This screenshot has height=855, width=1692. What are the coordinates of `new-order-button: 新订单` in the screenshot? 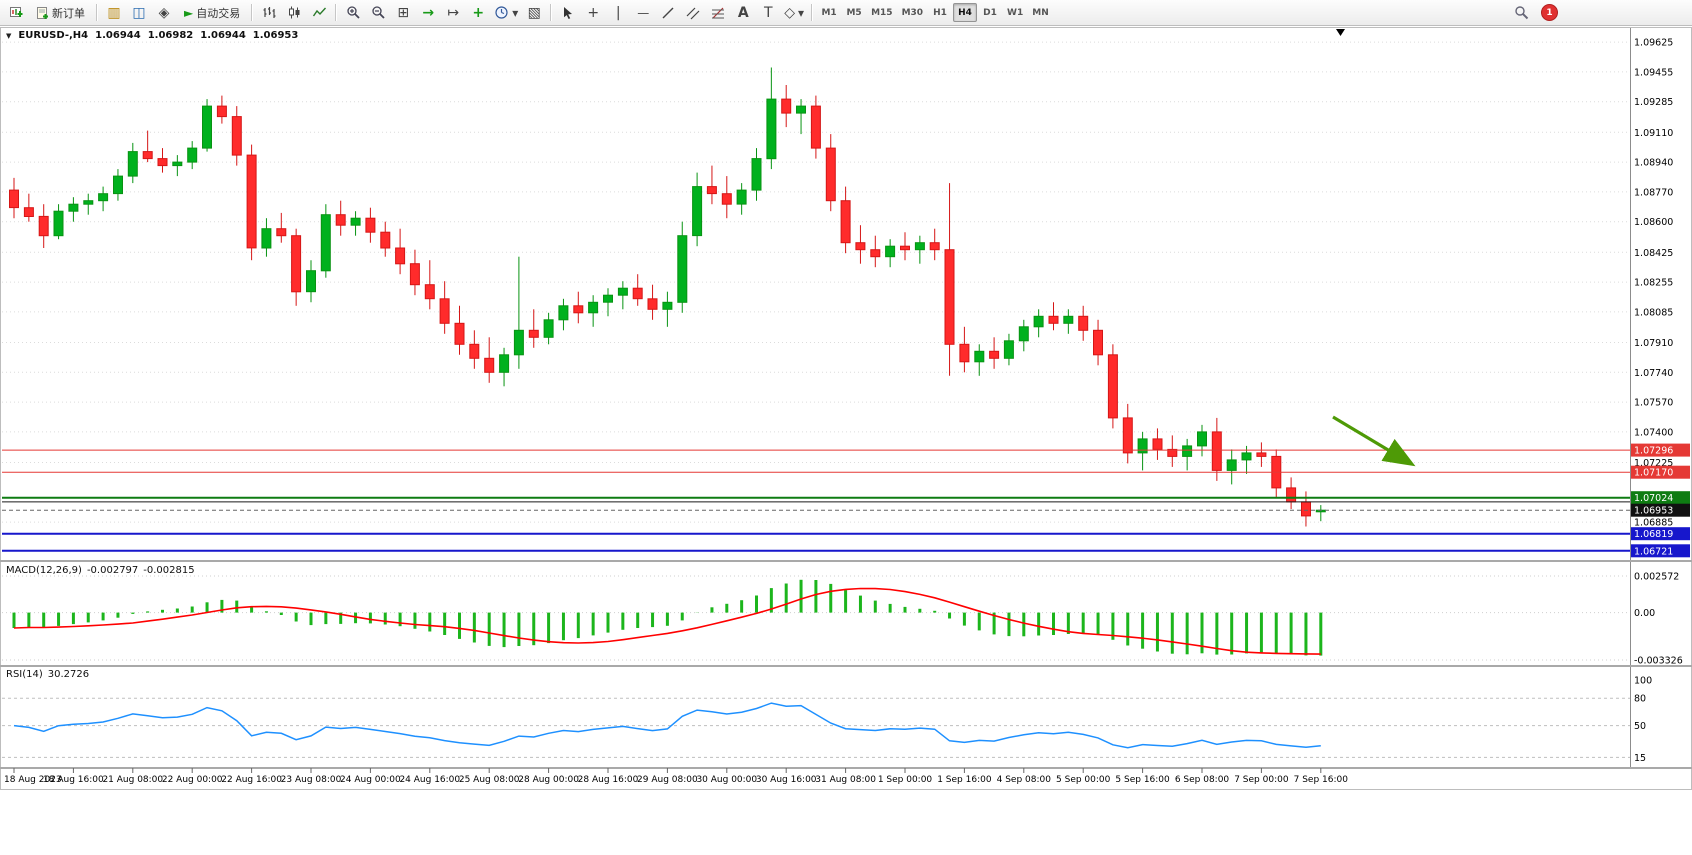 It's located at (60, 12).